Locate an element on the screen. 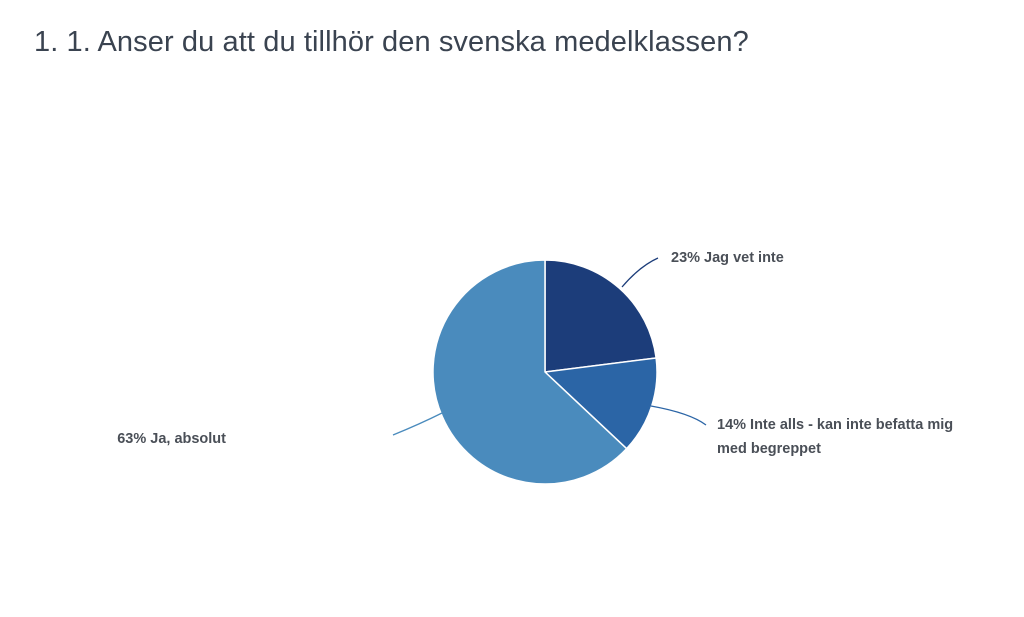  pie-leader-lines is located at coordinates (549, 346).